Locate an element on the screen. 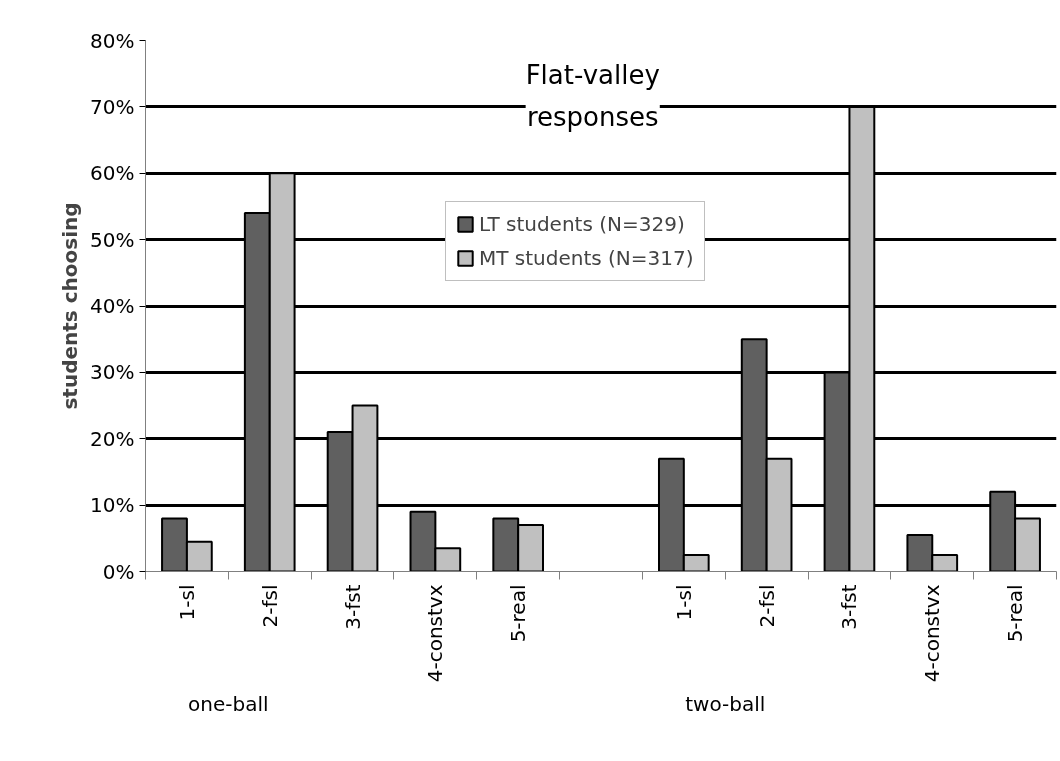  y-tick-label: 30% is located at coordinates (112, 372).